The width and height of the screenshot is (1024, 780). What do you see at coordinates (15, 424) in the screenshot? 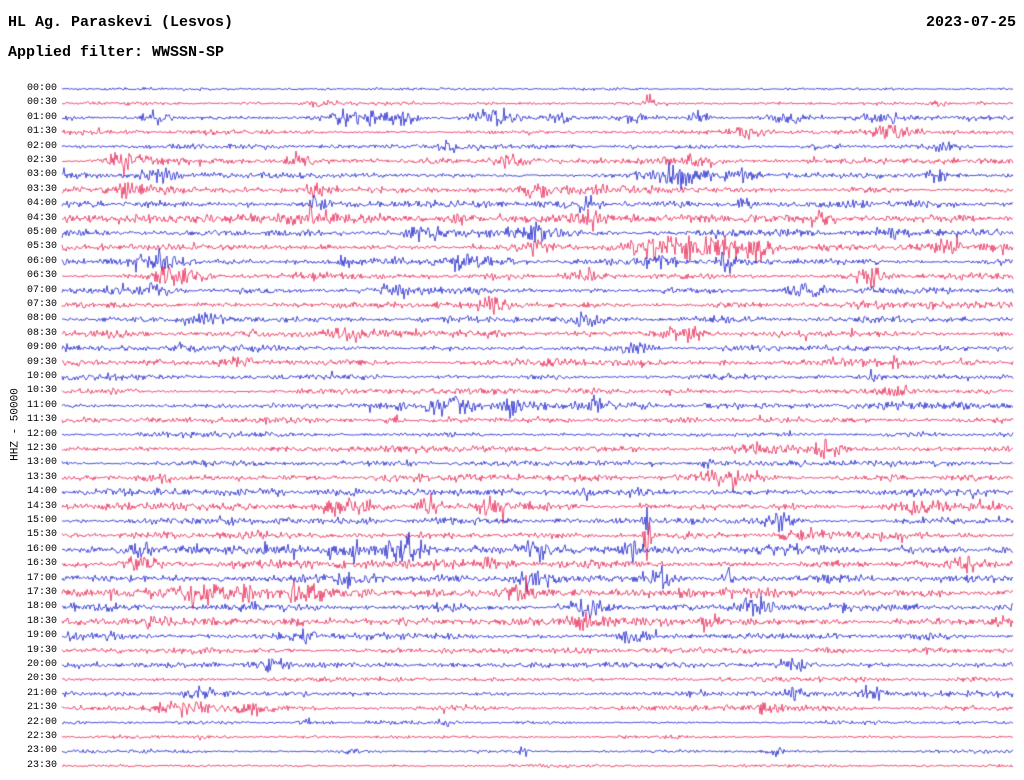
I see `y-axis-label: HHZ - 50000` at bounding box center [15, 424].